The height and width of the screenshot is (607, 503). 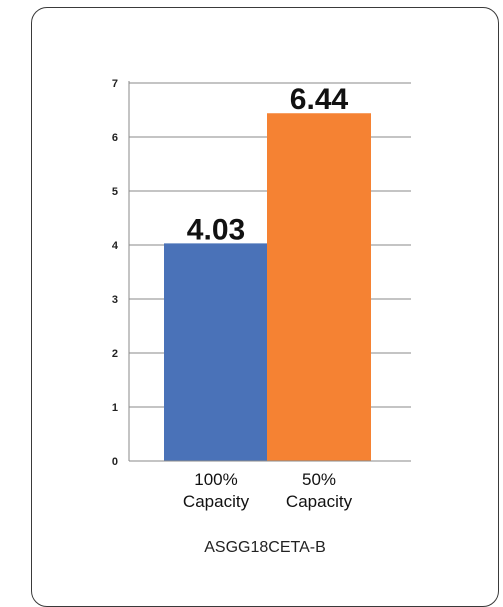 What do you see at coordinates (115, 354) in the screenshot?
I see `y-tick-label: 2` at bounding box center [115, 354].